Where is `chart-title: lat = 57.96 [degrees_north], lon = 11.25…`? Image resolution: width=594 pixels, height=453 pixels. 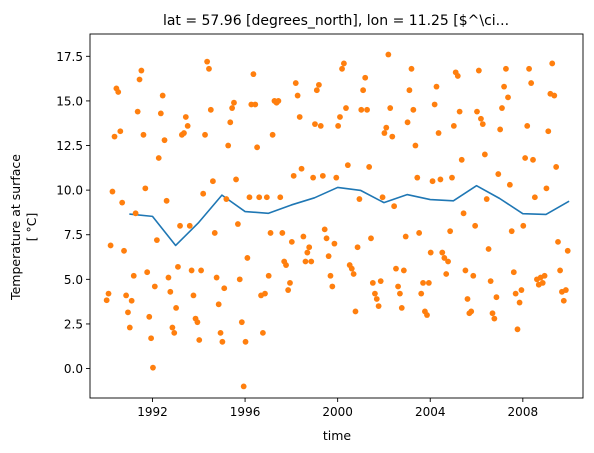
chart-title: lat = 57.96 [degrees_north], lon = 11.25… is located at coordinates (336, 21).